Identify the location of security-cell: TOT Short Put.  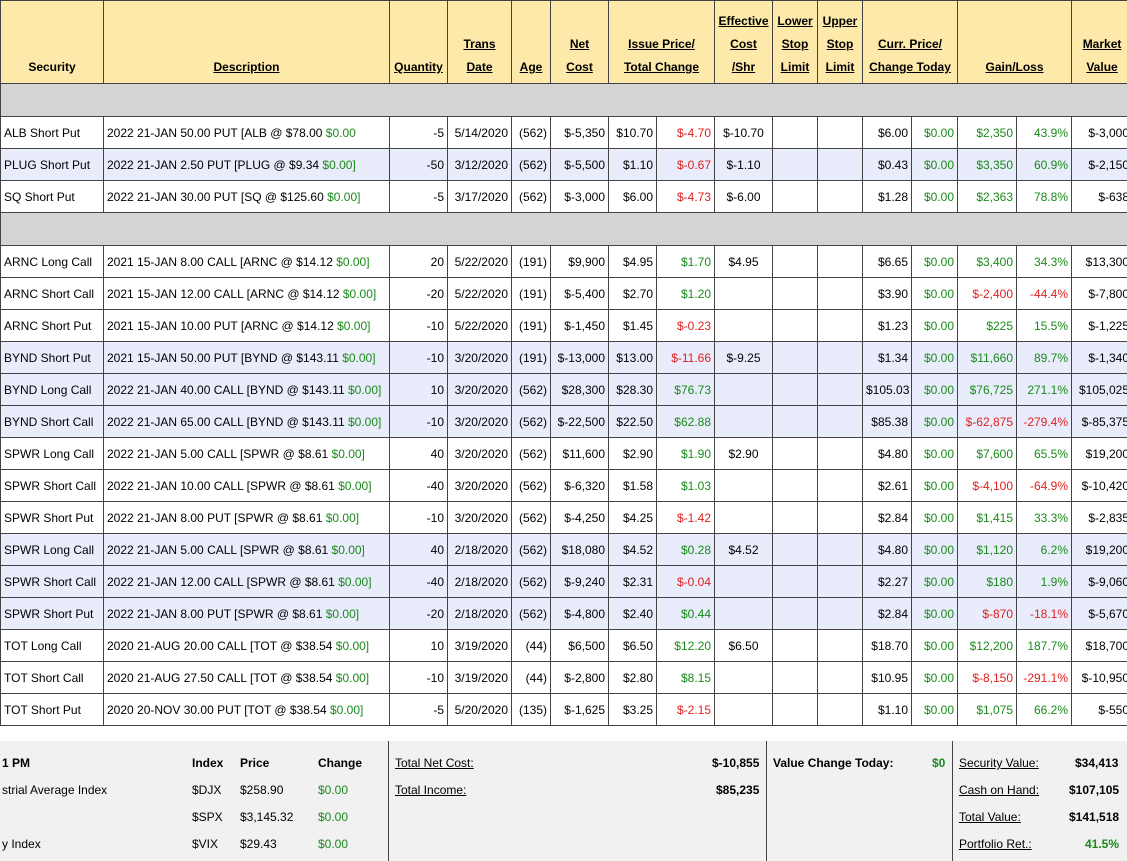
(52, 709).